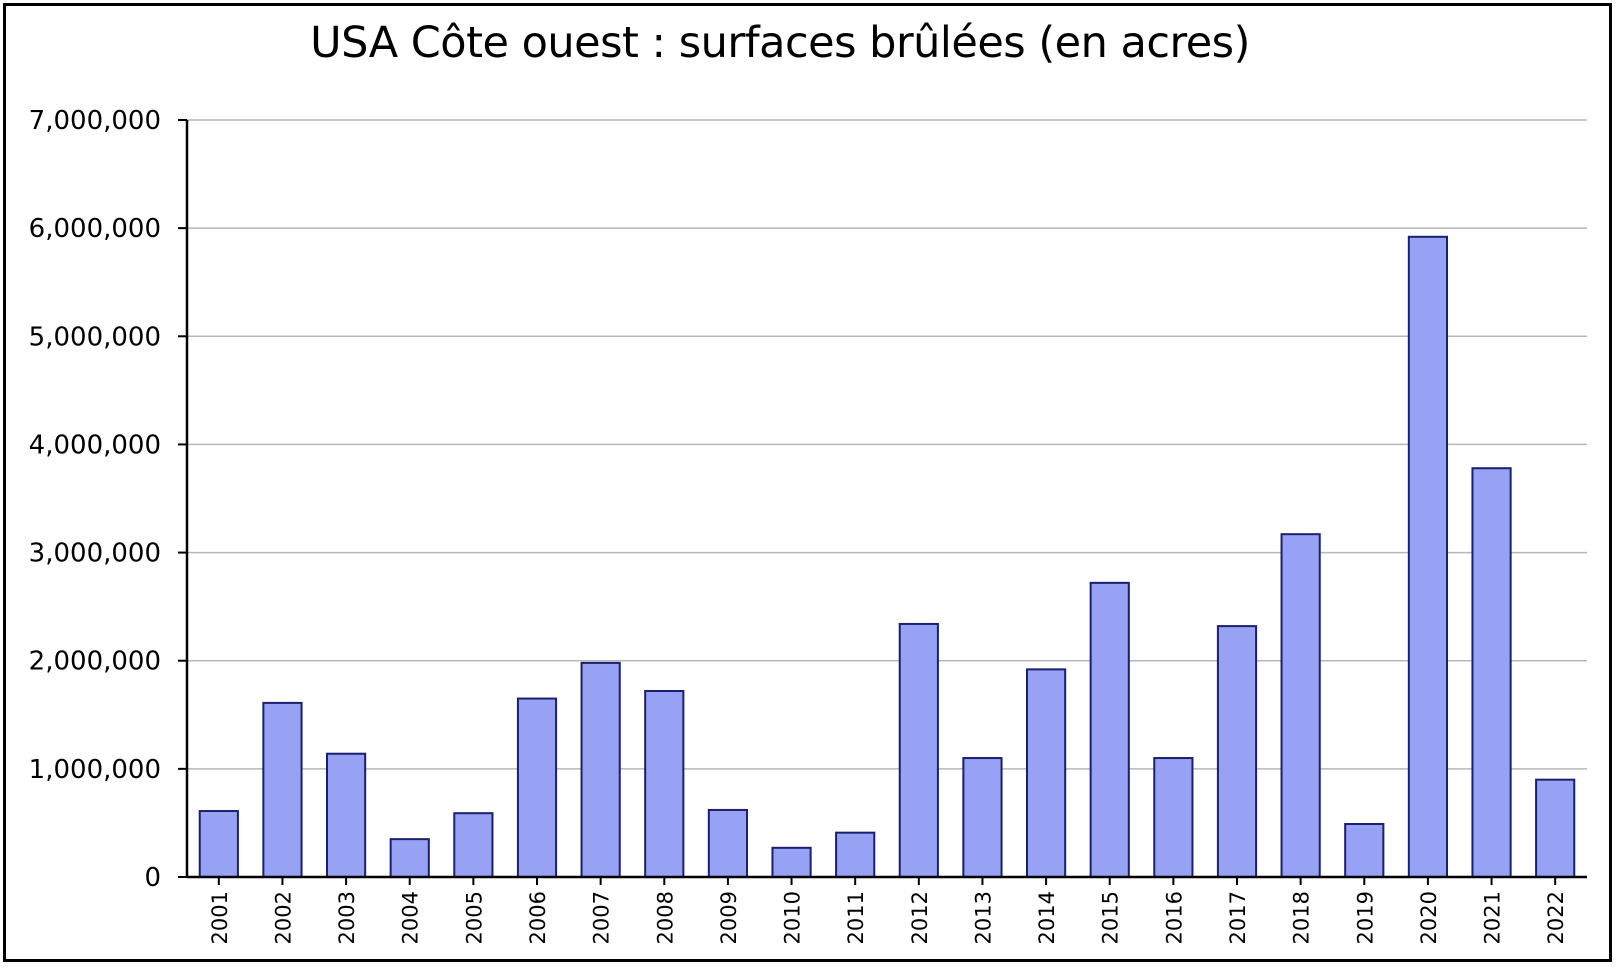 This screenshot has height=971, width=1619. I want to click on x-tick-label: 2021, so click(1493, 917).